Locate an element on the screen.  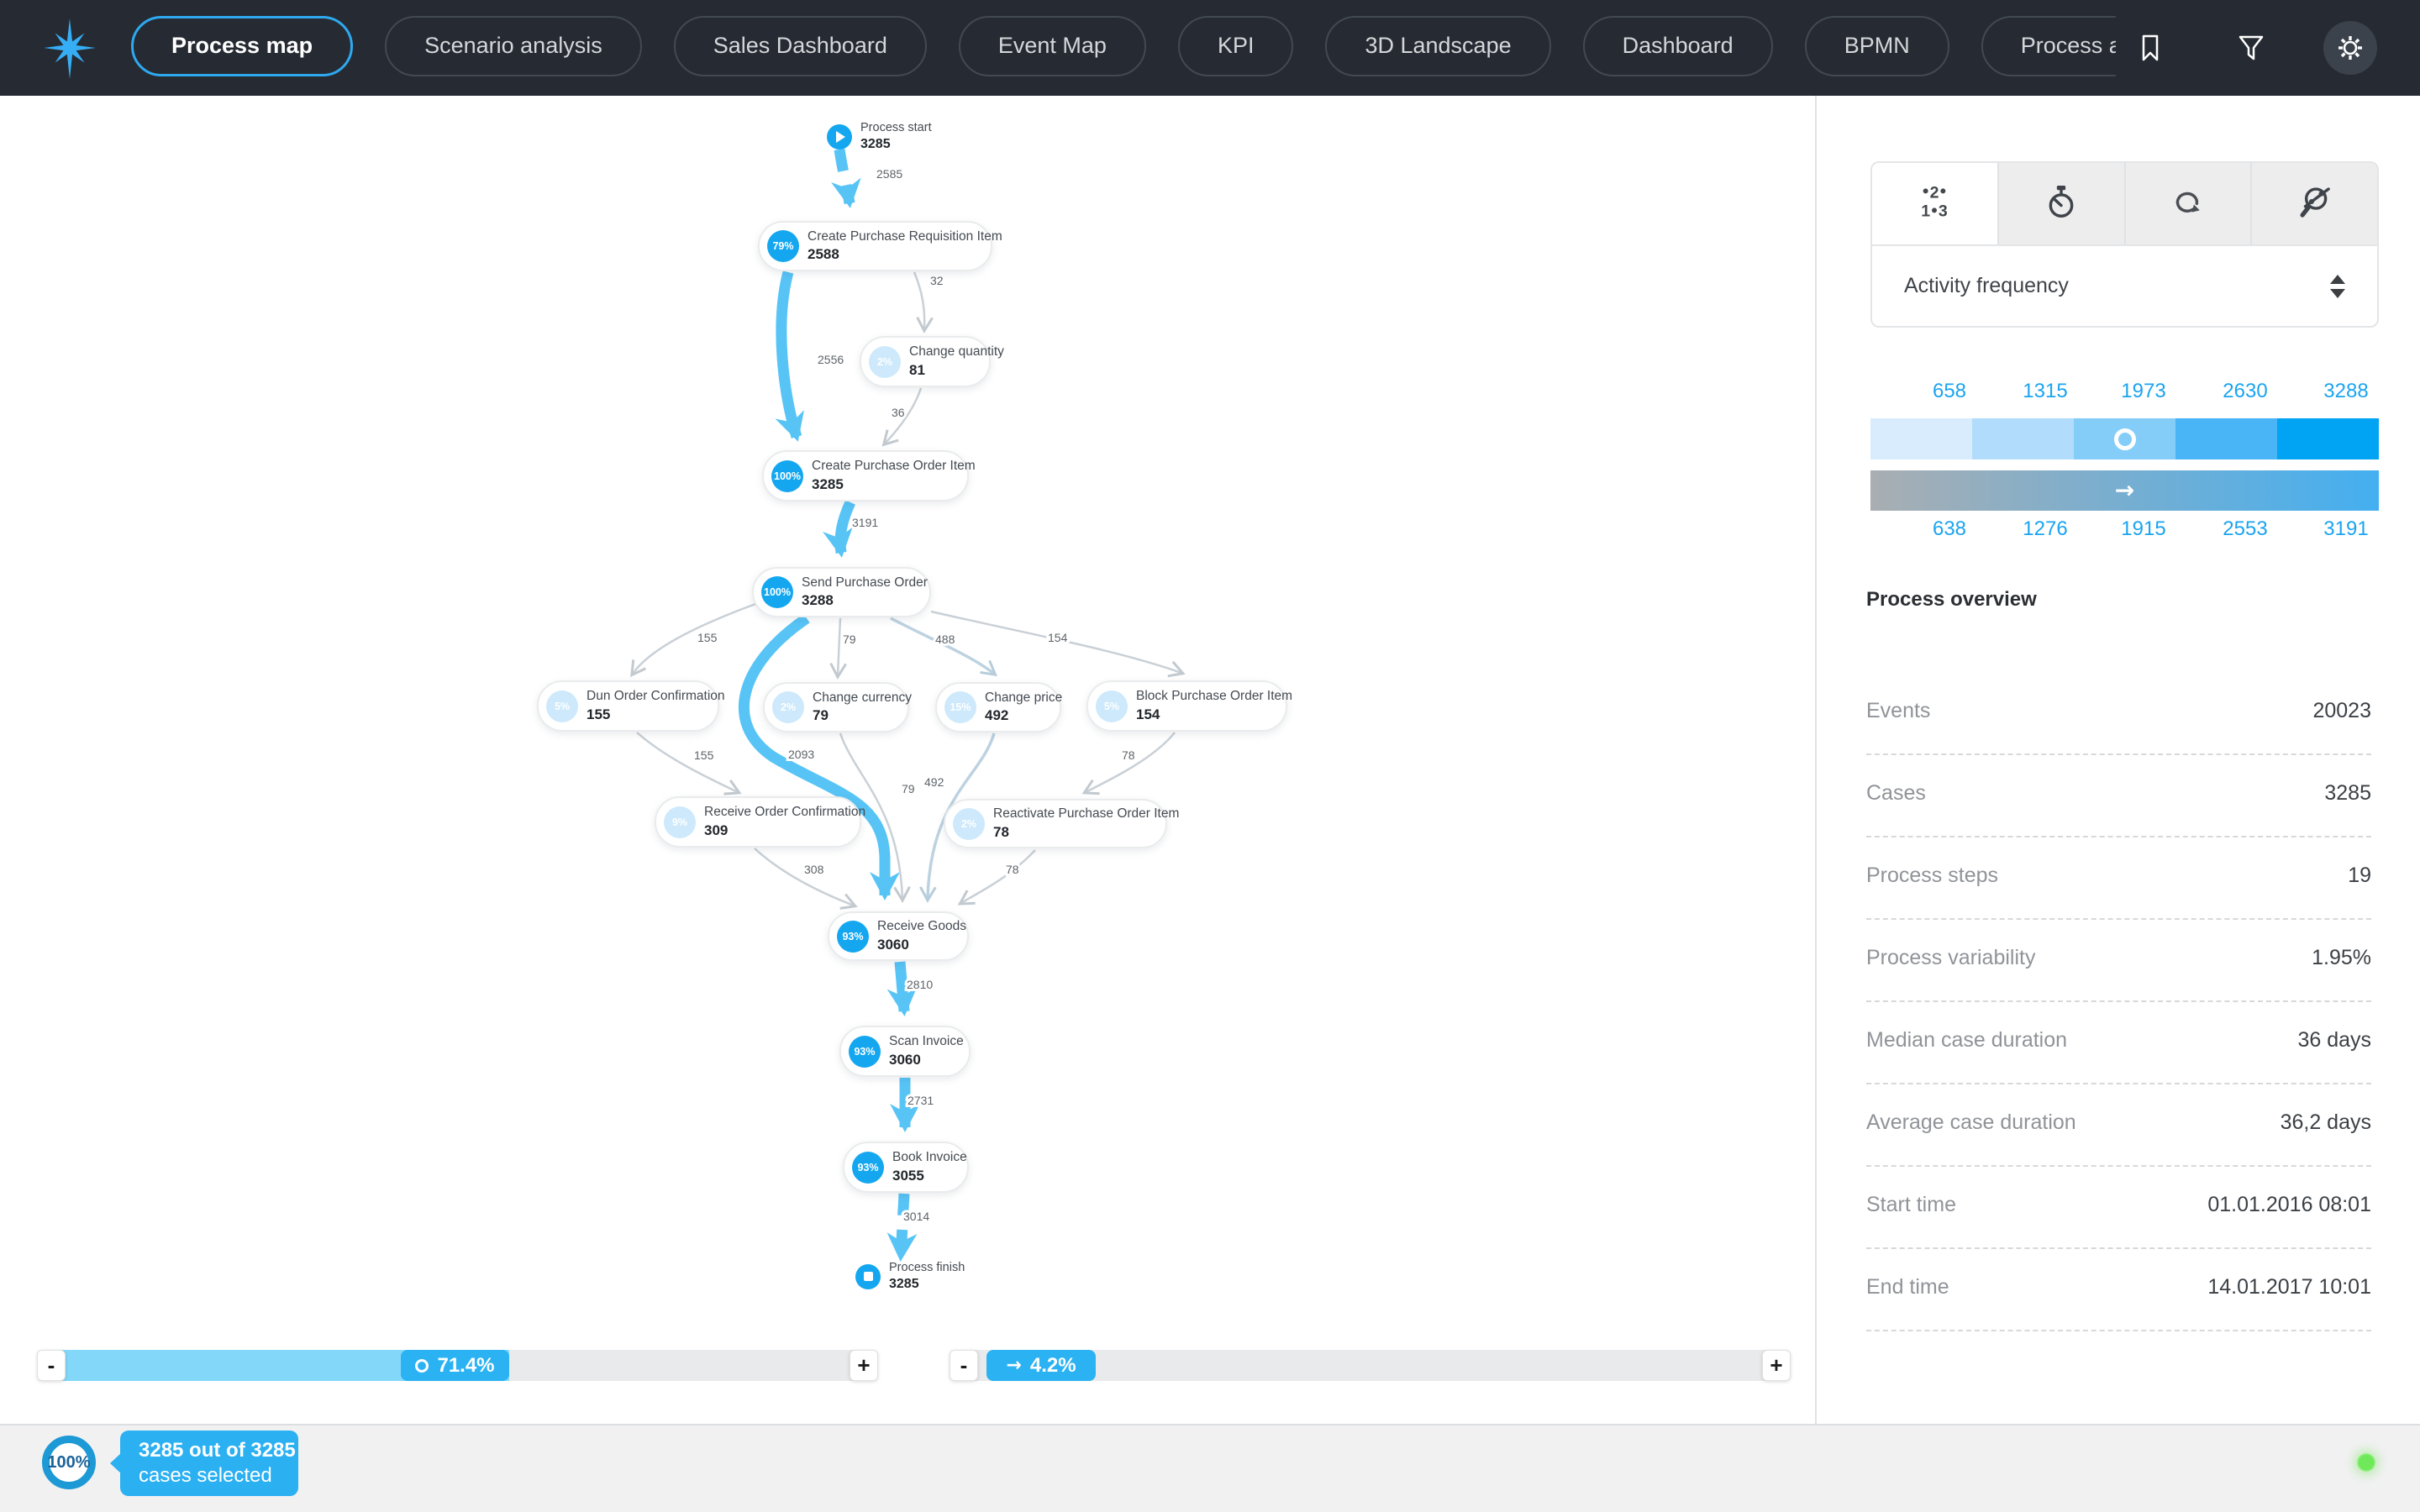
process-node-scan-invoice: 93% Scan Invoice 3060 is located at coordinates (905, 1051).